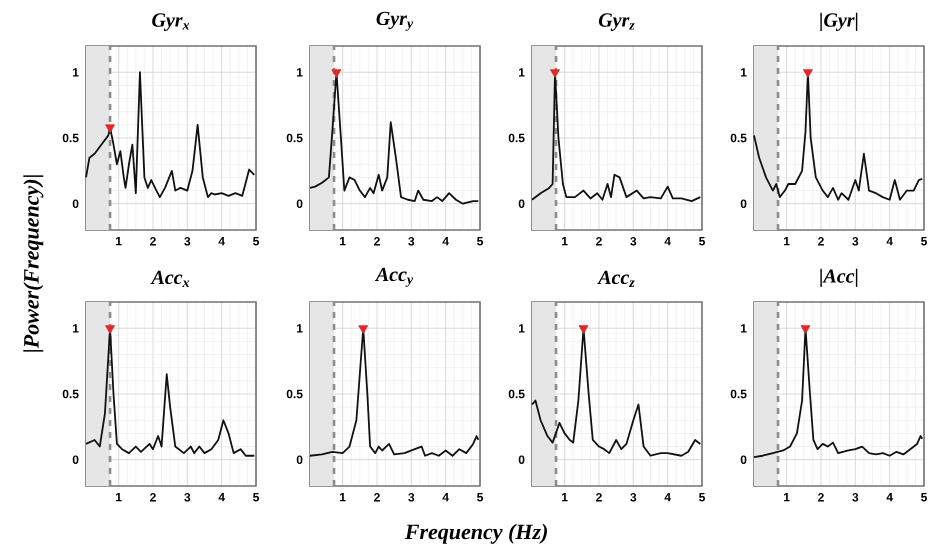 This screenshot has width=948, height=560. What do you see at coordinates (33, 263) in the screenshot?
I see `y-axis-title: |Power(Frequency)|` at bounding box center [33, 263].